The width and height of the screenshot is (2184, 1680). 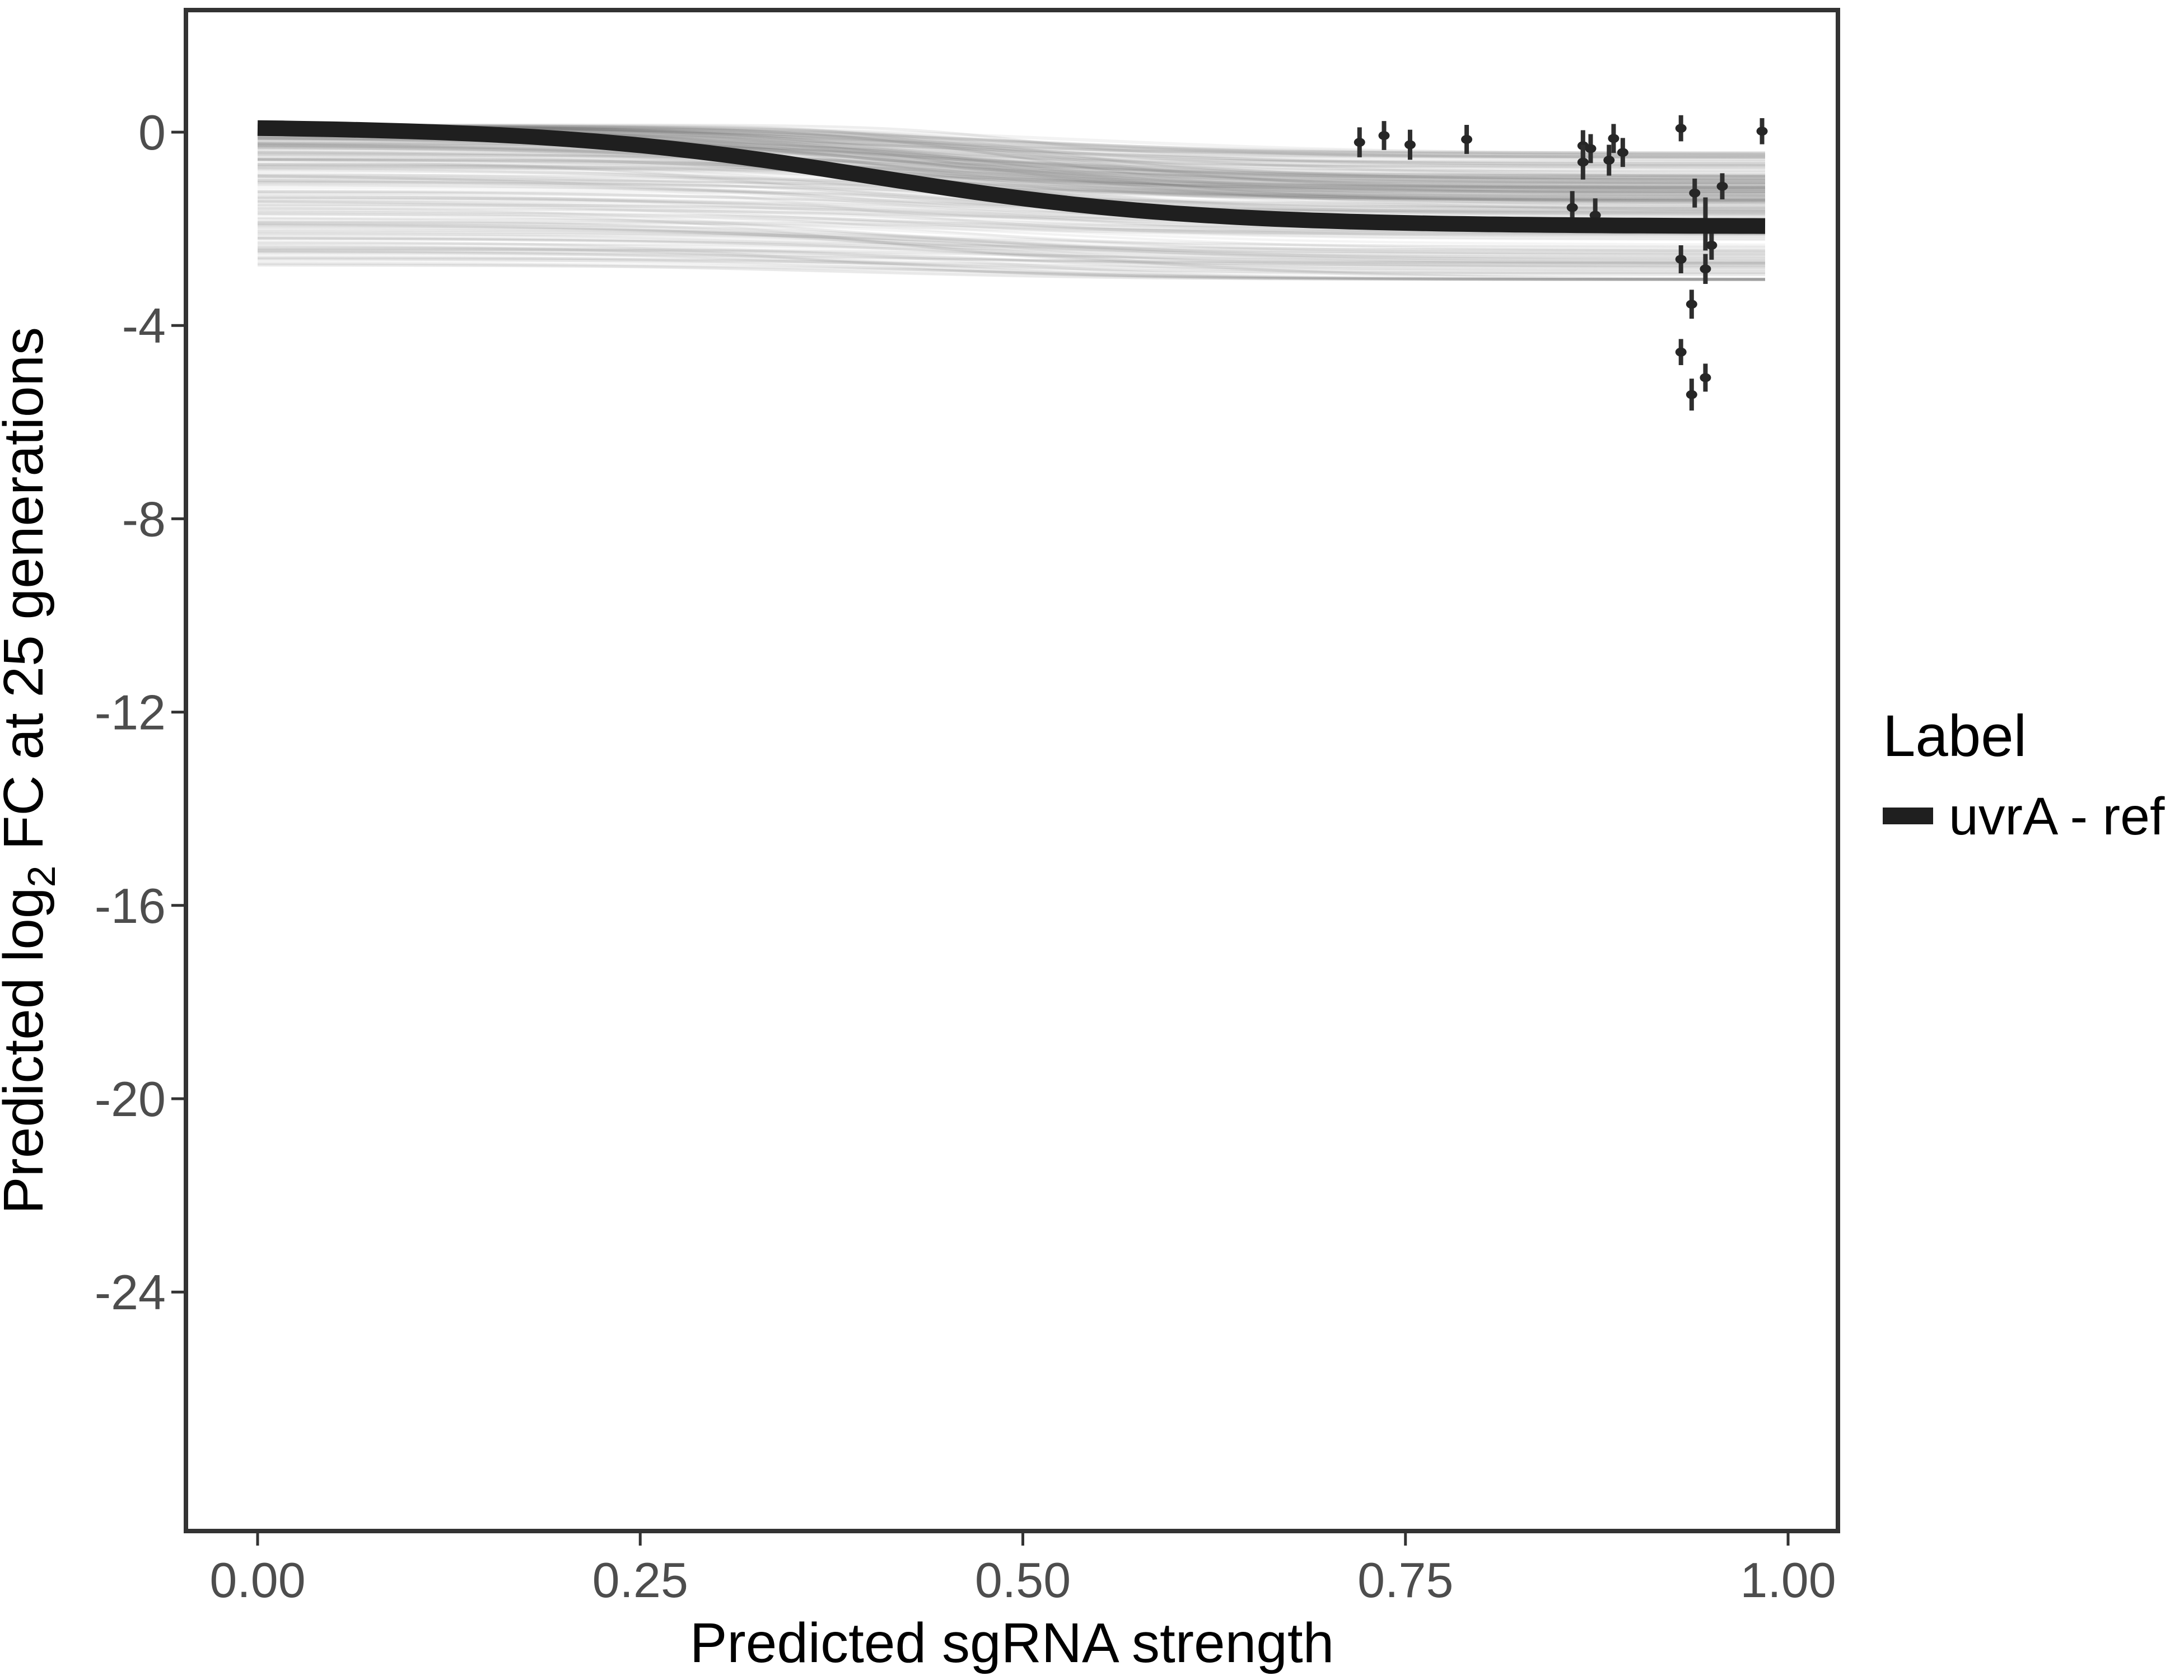 I want to click on y-tick-label: -16, so click(x=131, y=906).